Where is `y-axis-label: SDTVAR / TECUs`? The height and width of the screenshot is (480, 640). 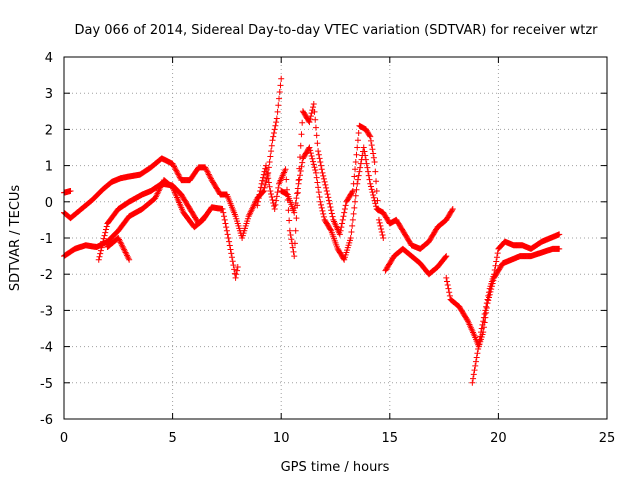
y-axis-label: SDTVAR / TECUs is located at coordinates (15, 238).